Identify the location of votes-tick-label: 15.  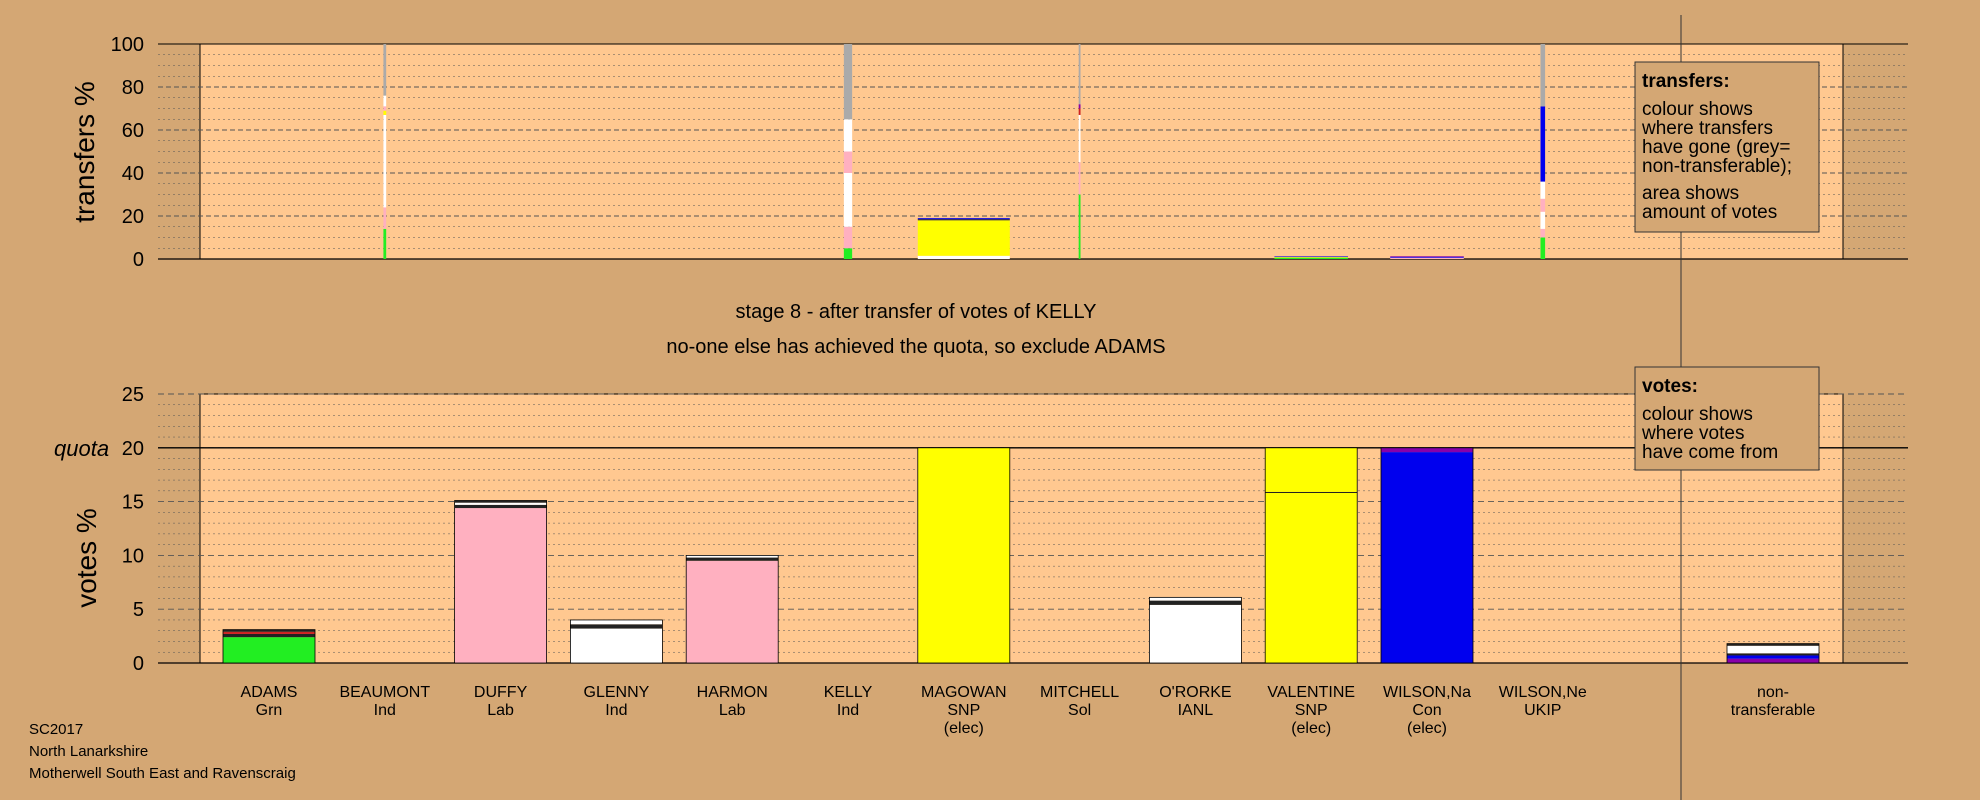
(133, 503).